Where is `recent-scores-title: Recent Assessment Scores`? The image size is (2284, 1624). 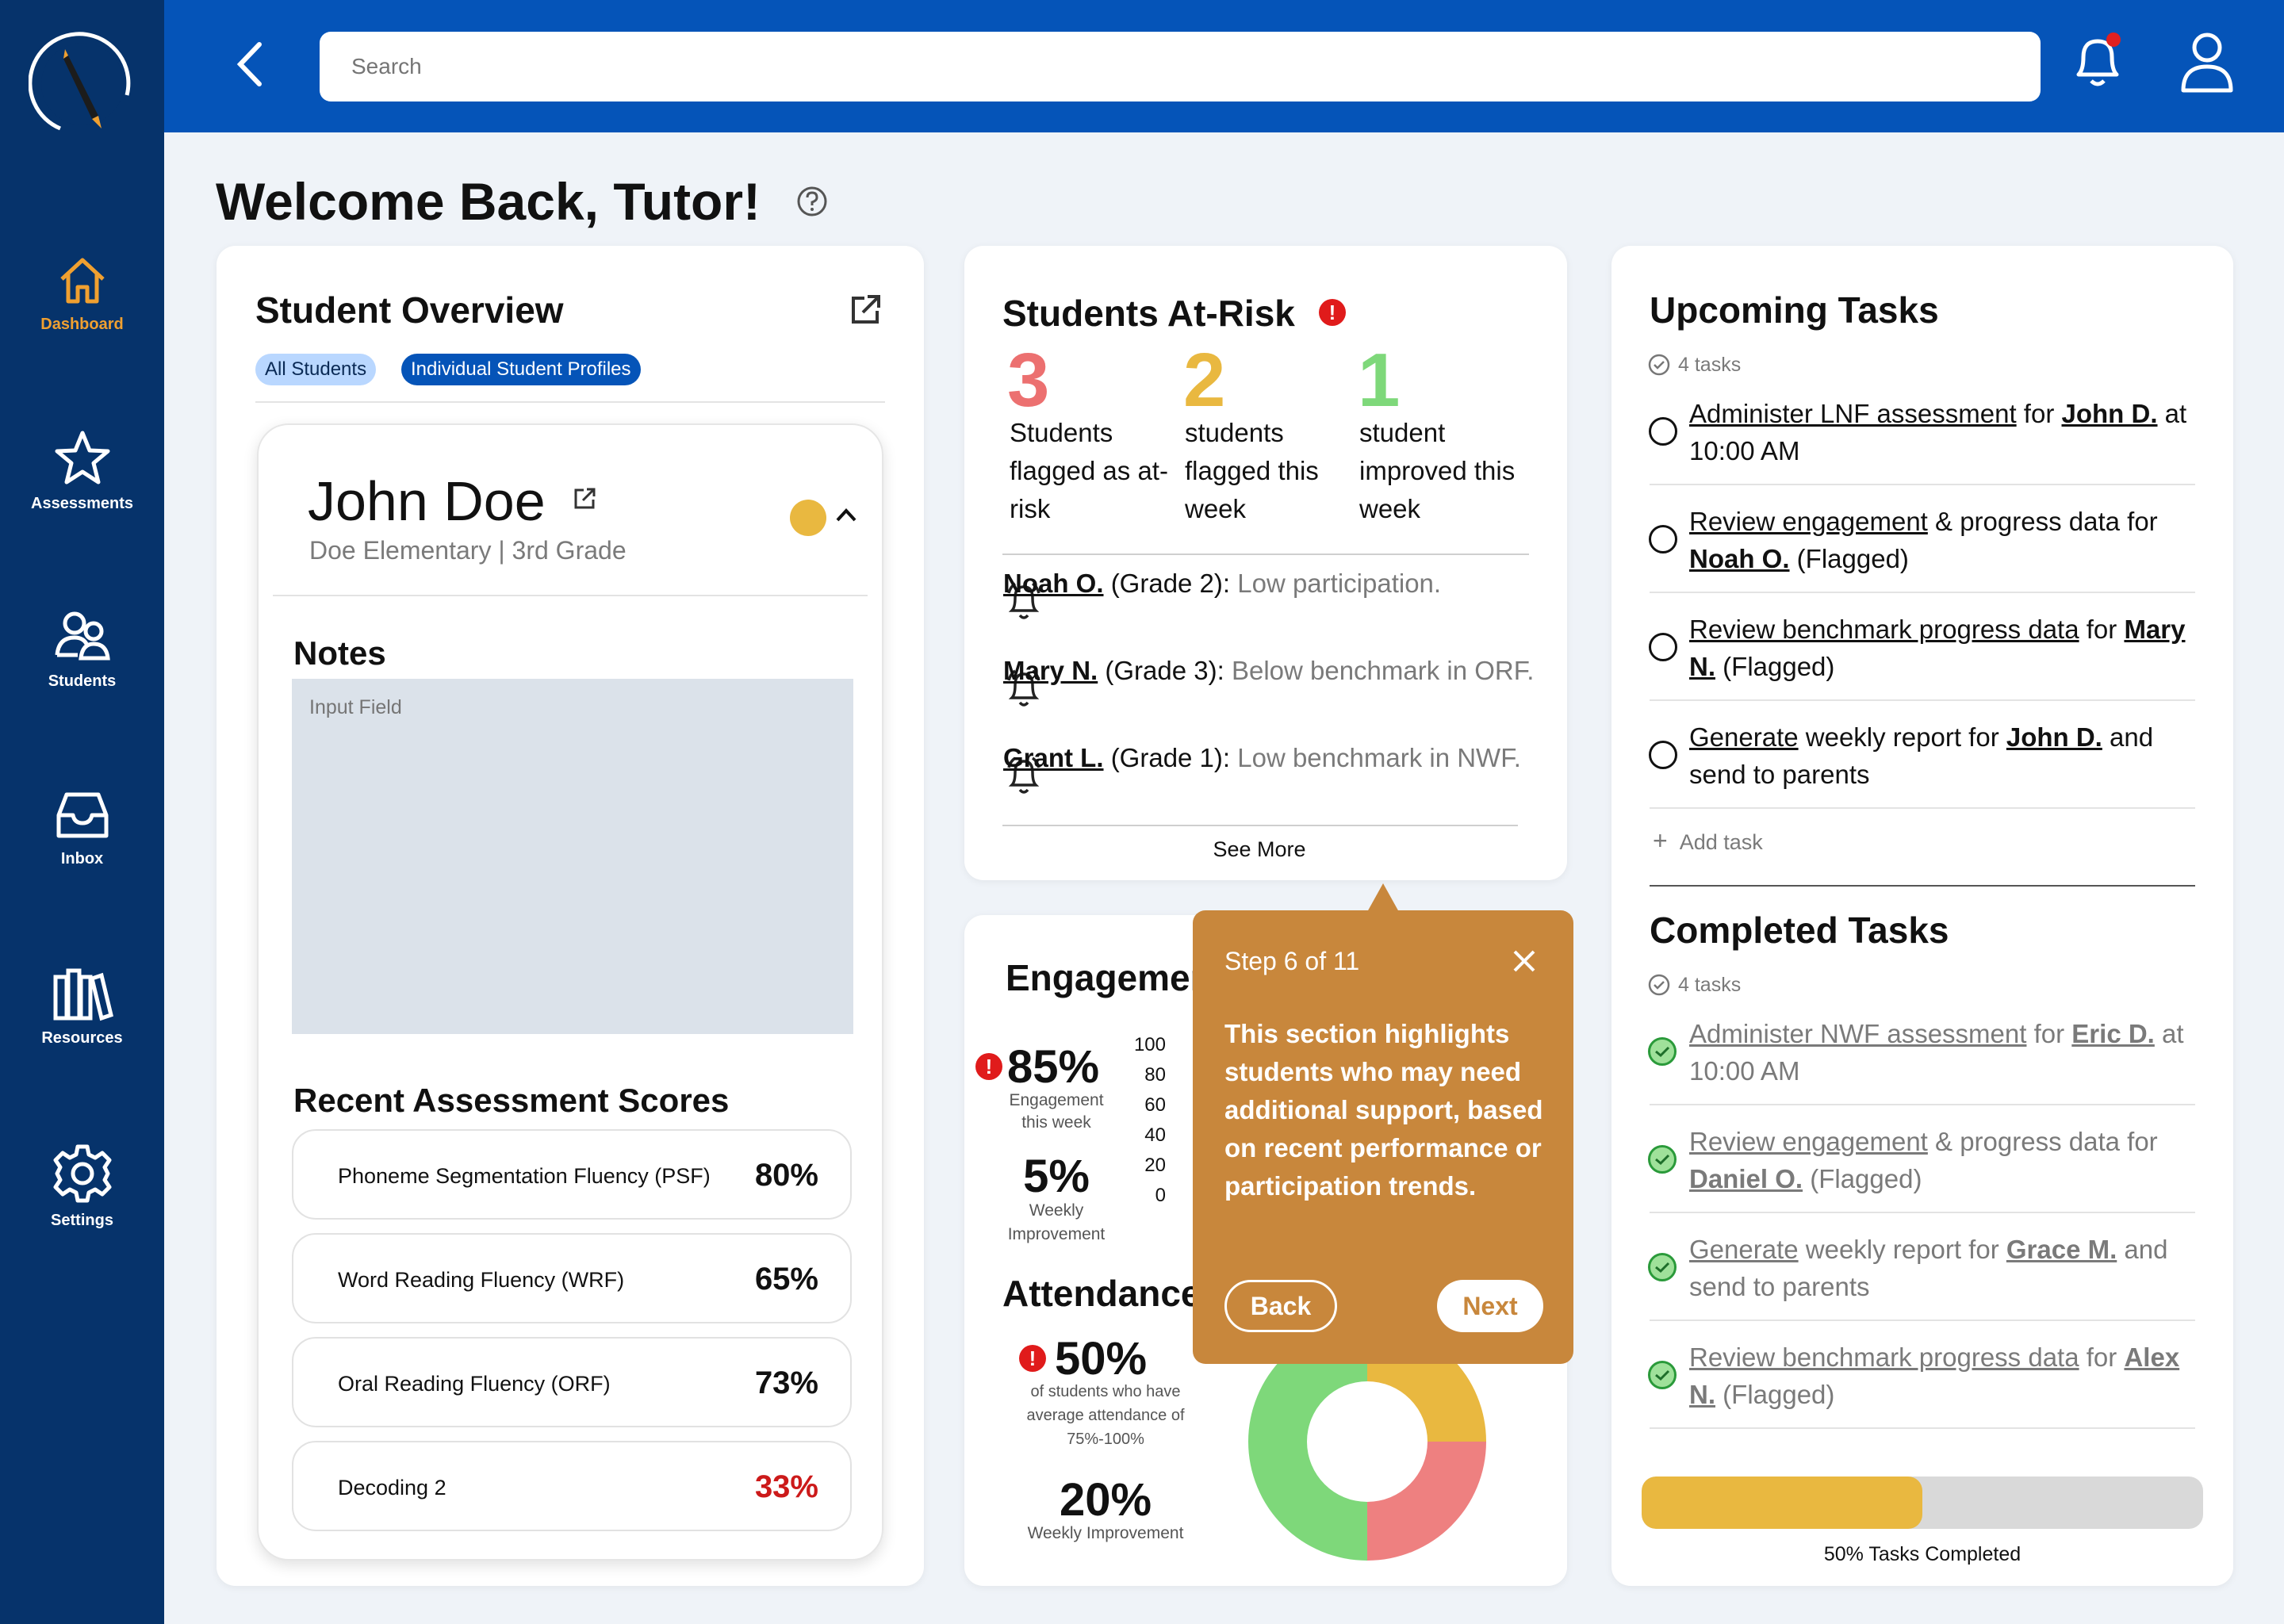
recent-scores-title: Recent Assessment Scores is located at coordinates (511, 1100).